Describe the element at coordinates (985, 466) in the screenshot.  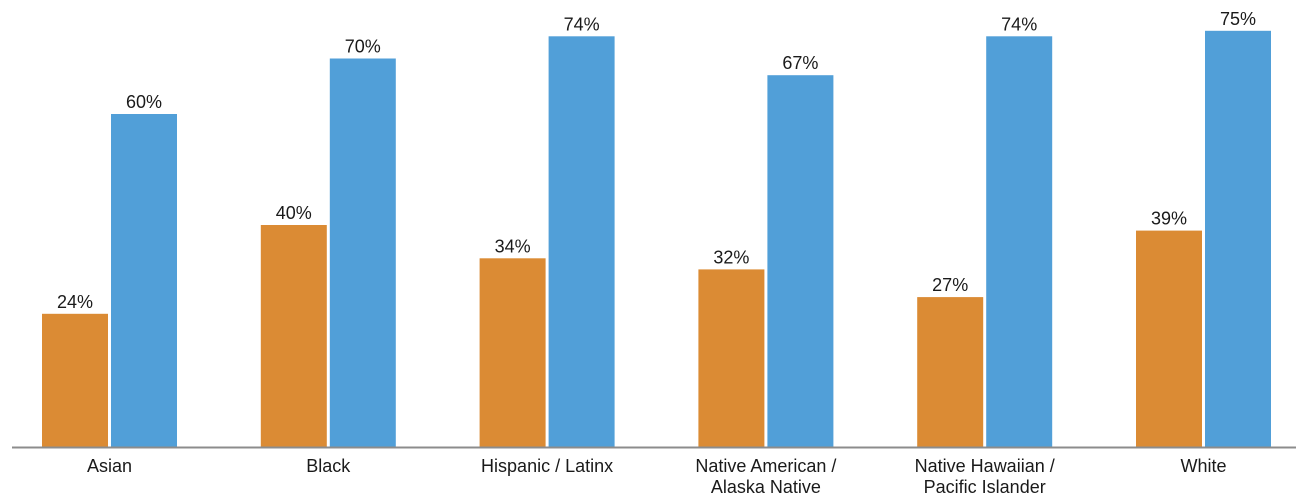
I see `category-label-line: Native Hawaiian /` at that location.